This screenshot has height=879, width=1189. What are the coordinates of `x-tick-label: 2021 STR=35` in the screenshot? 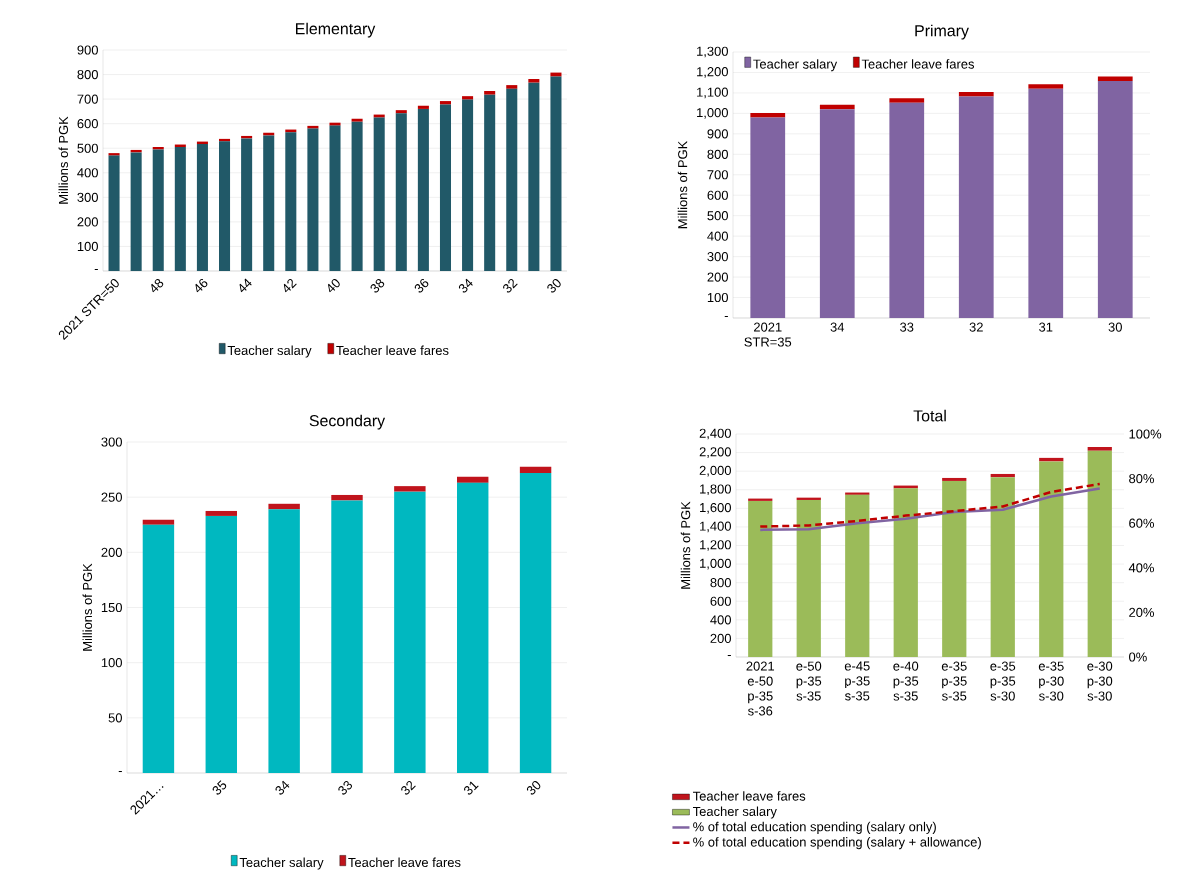 It's located at (768, 334).